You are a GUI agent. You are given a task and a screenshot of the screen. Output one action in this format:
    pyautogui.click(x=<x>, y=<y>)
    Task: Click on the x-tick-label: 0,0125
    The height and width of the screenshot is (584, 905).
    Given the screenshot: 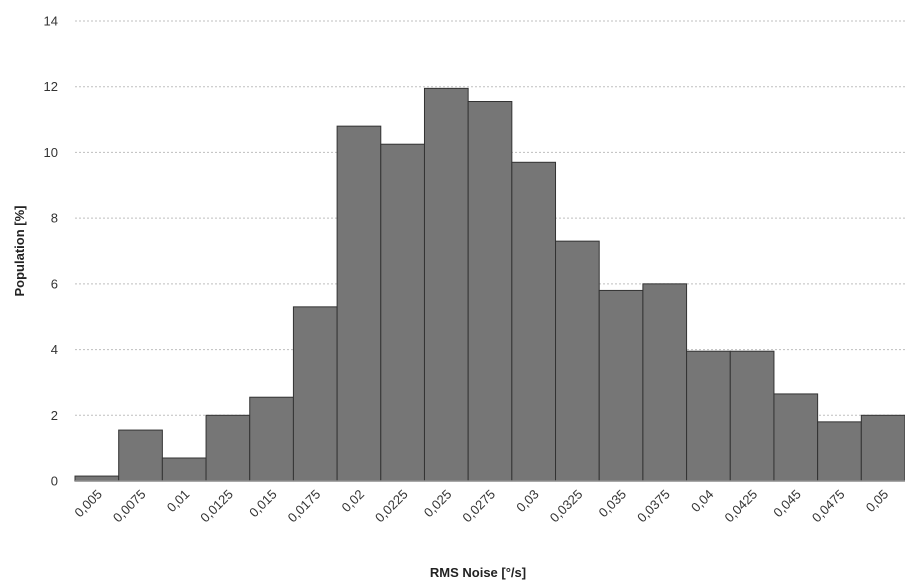 What is the action you would take?
    pyautogui.click(x=216, y=506)
    